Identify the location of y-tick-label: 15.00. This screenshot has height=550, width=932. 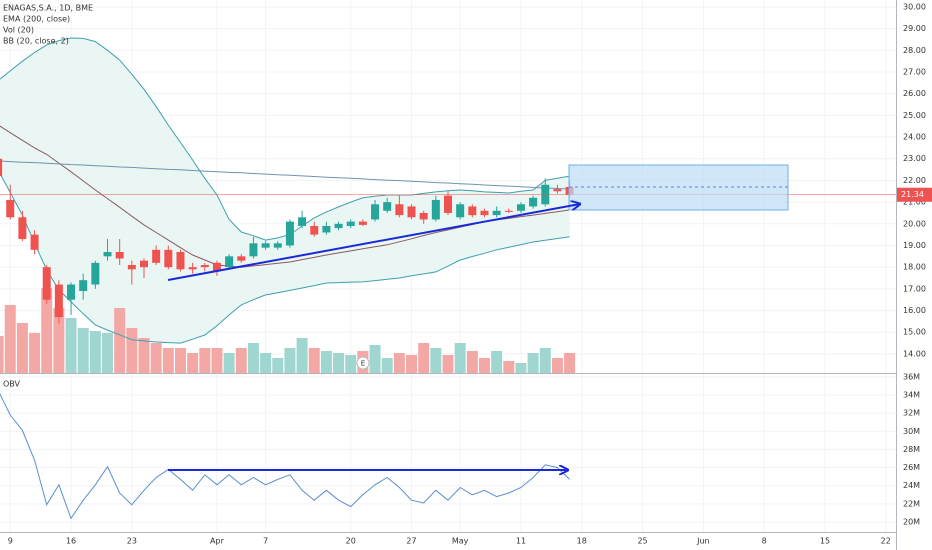
(914, 332).